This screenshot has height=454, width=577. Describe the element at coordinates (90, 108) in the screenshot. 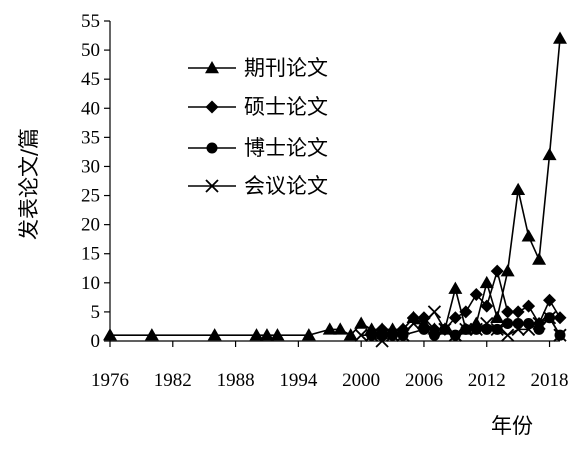

I see `y-tick-label: 40` at that location.